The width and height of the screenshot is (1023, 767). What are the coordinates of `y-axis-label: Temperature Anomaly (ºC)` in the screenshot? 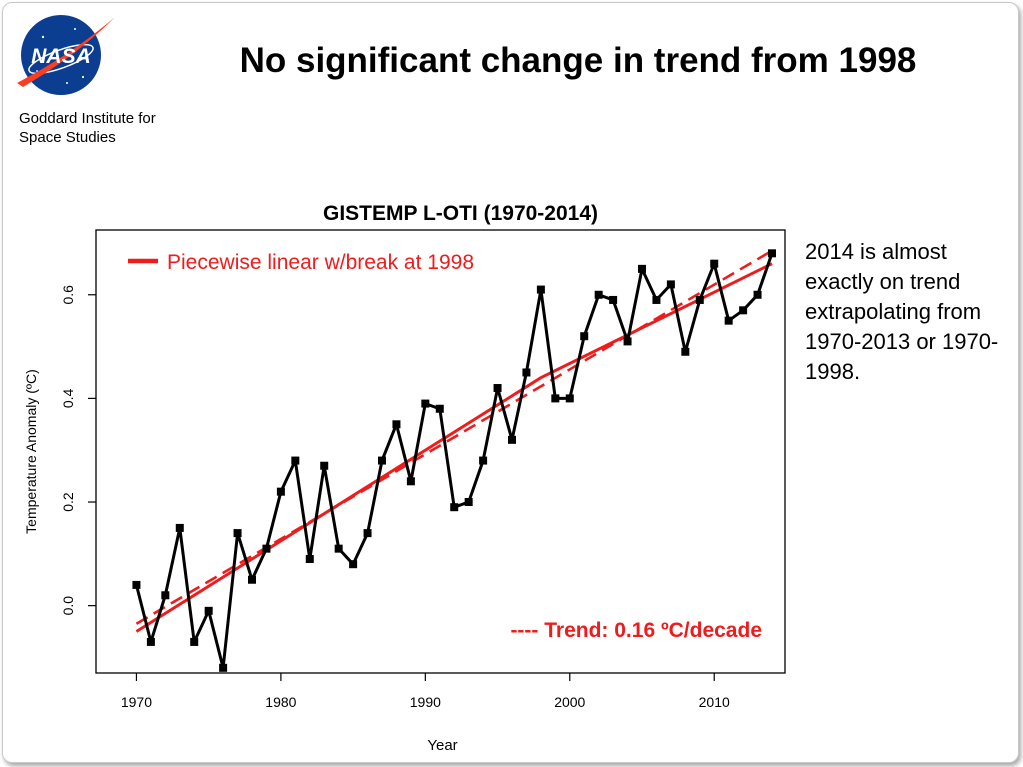 It's located at (31, 451).